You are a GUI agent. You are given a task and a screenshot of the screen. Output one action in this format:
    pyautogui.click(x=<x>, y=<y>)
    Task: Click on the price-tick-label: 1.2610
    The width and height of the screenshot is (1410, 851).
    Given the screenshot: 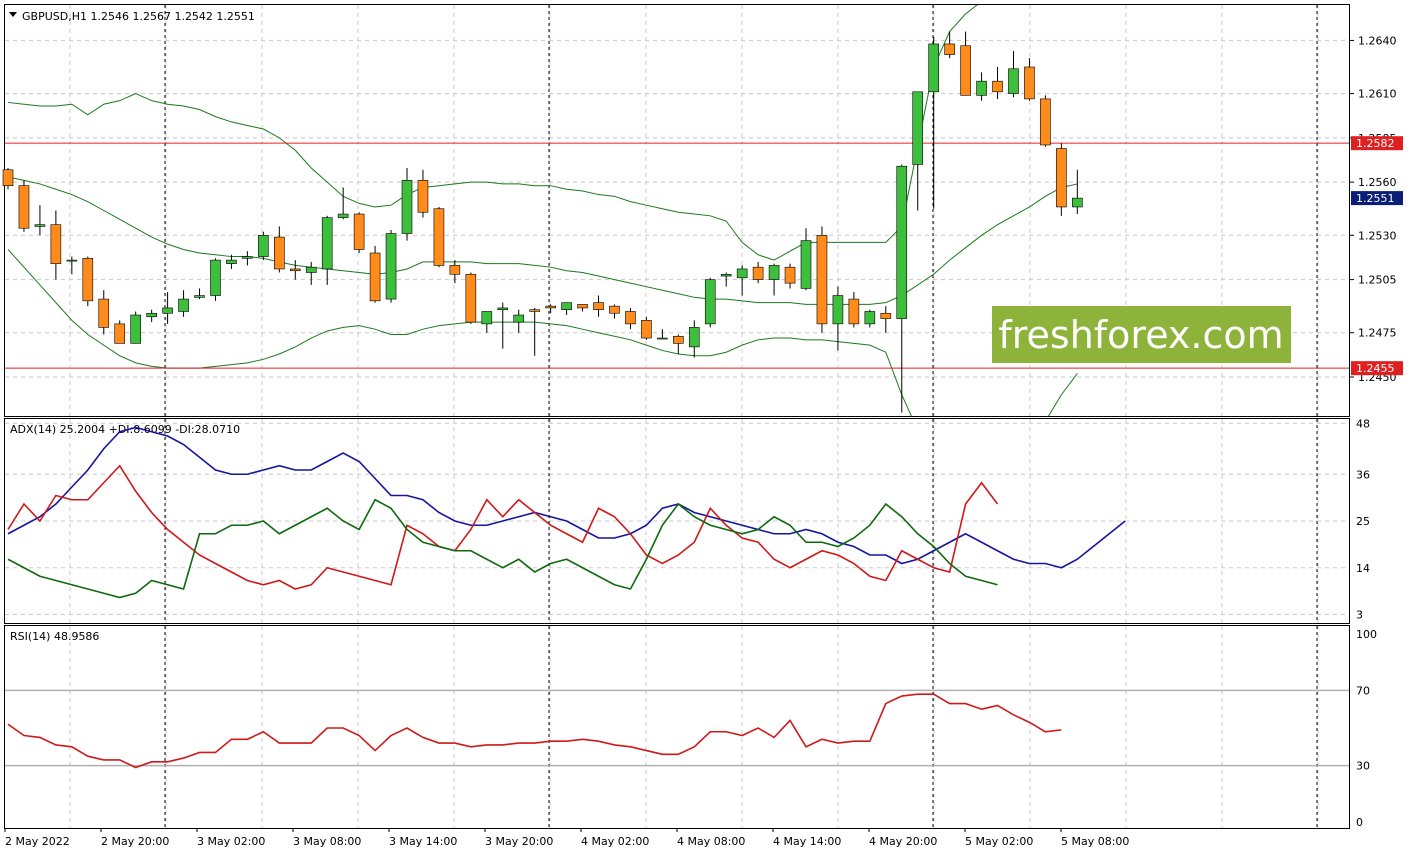 What is the action you would take?
    pyautogui.click(x=1377, y=94)
    